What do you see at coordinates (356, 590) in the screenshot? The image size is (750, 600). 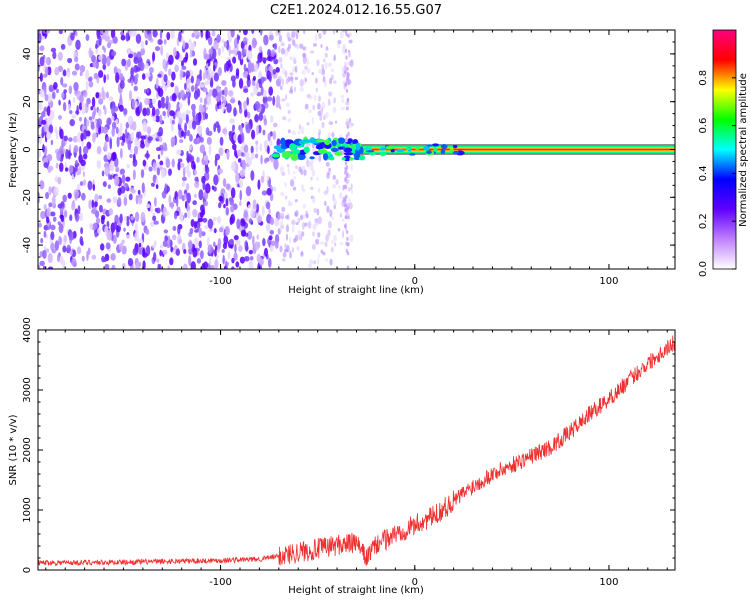 I see `snr-xlabel: Height of straight line (km)` at bounding box center [356, 590].